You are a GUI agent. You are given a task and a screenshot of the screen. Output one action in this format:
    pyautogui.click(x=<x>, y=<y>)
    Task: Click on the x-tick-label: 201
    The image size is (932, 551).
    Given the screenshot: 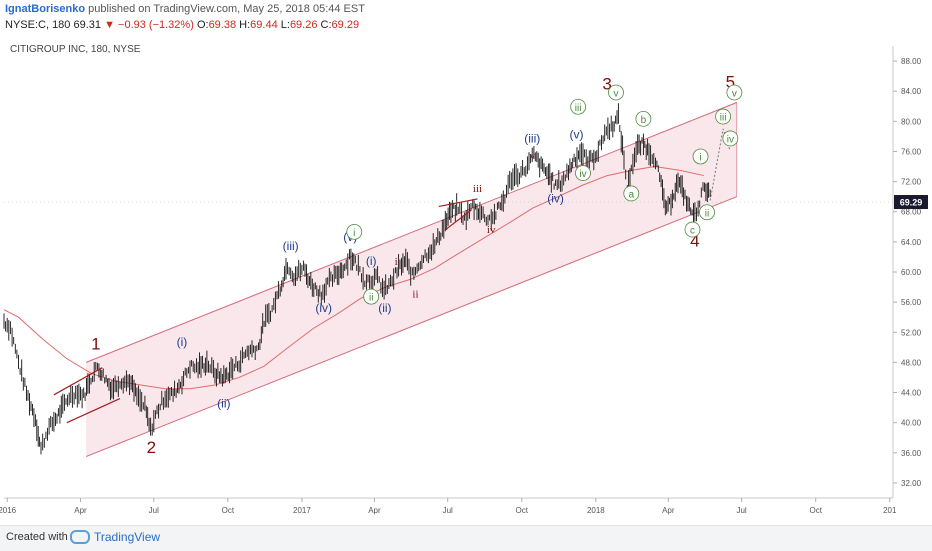 What is the action you would take?
    pyautogui.click(x=890, y=510)
    